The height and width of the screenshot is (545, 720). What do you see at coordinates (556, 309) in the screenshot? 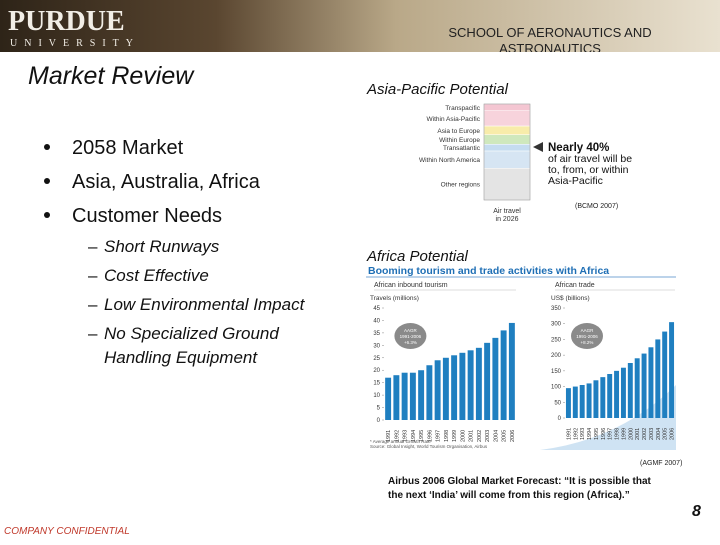
I see `y-tick-label: 350` at bounding box center [556, 309].